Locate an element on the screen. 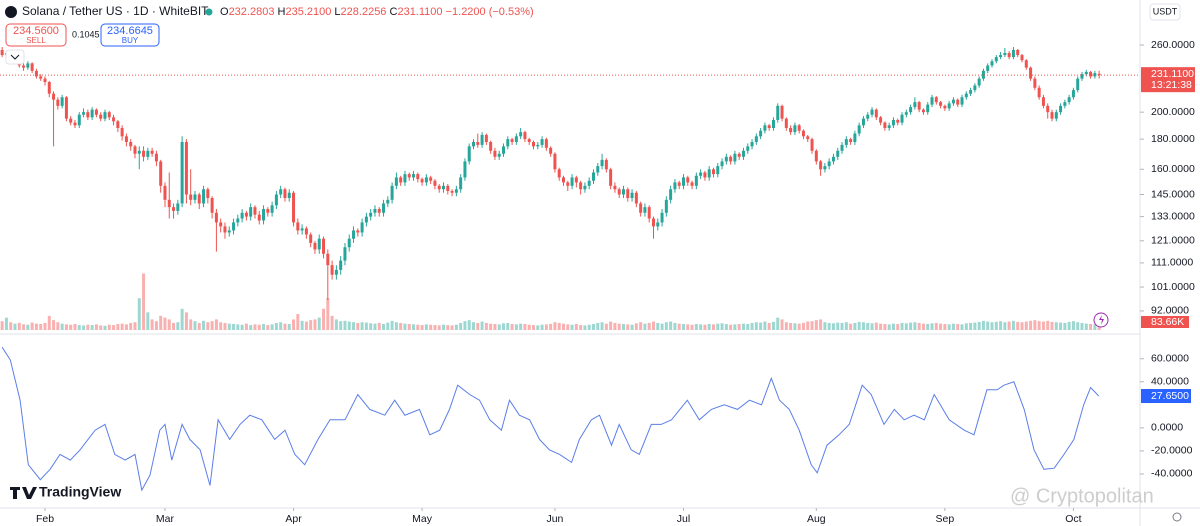  y2-tick-label: 60.0000 is located at coordinates (1170, 359).